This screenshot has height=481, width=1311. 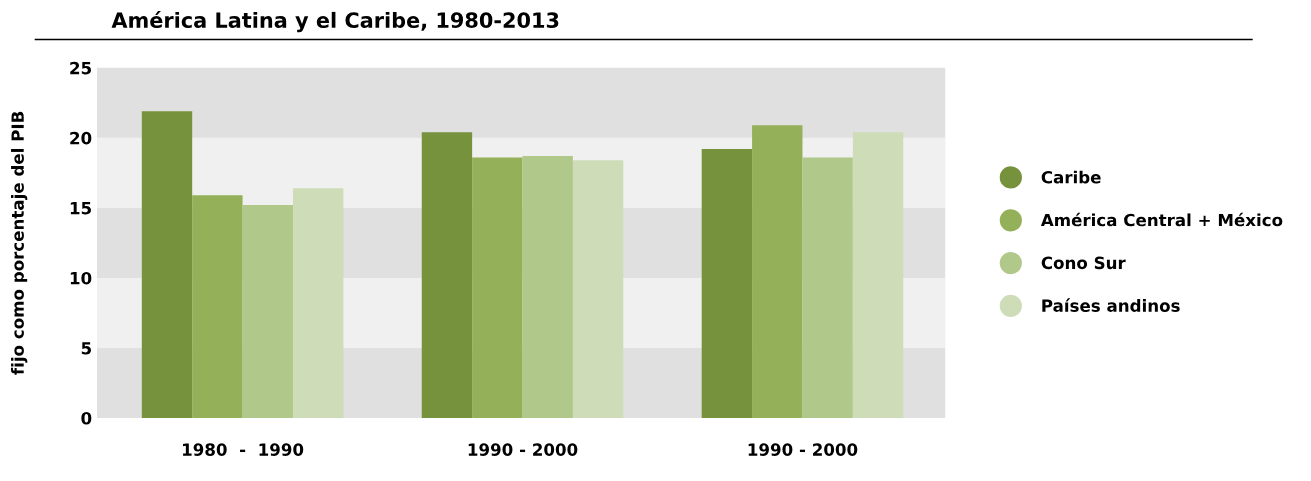 I want to click on y-tick-label: 10, so click(x=81, y=278).